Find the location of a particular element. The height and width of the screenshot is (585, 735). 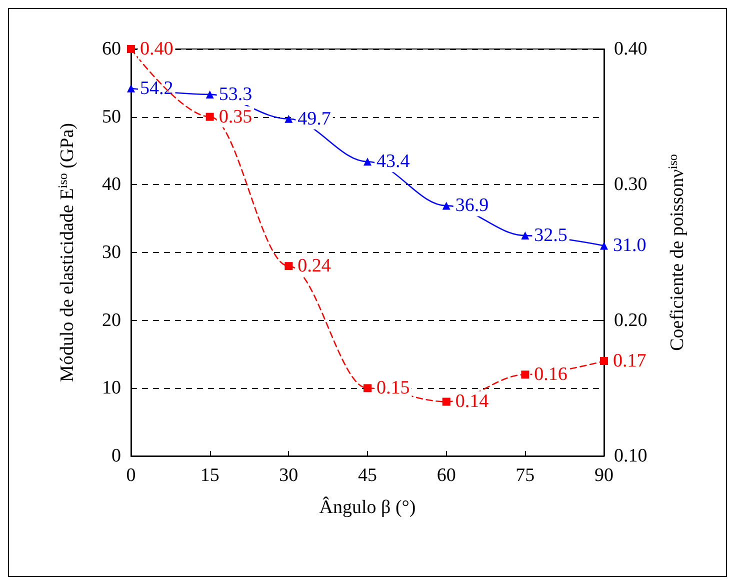

x-tick-label: 15 is located at coordinates (210, 475).